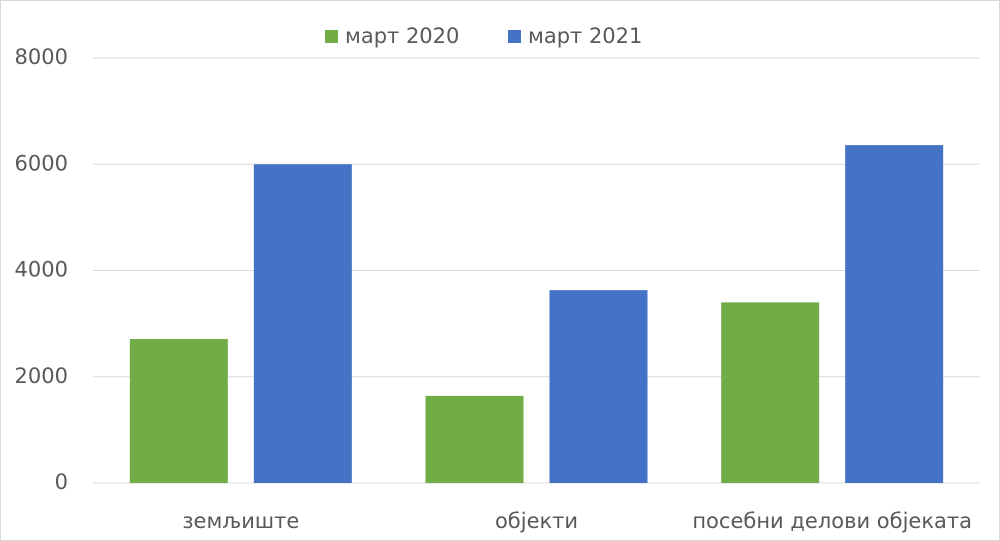 This screenshot has height=541, width=1000. Describe the element at coordinates (41, 57) in the screenshot. I see `y-tick-label: 8000` at that location.